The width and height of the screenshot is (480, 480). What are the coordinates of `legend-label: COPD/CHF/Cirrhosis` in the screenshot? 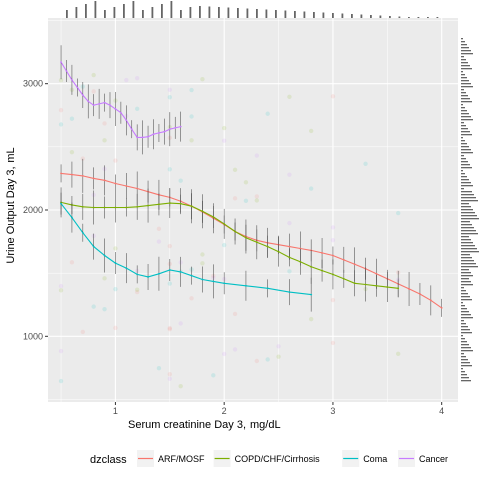 It's located at (278, 459).